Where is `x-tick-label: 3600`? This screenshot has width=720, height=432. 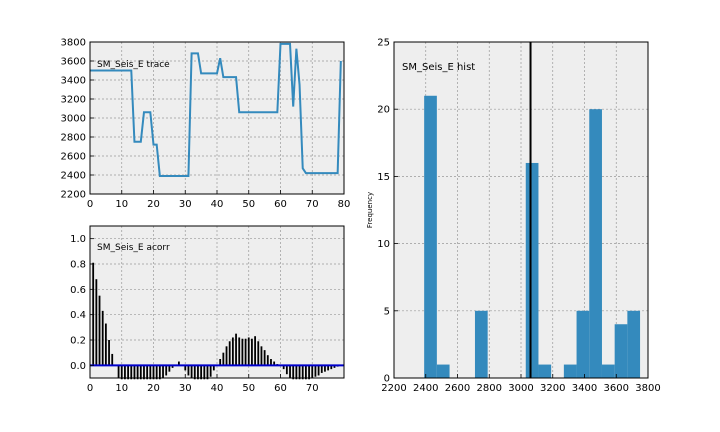 x-tick-label: 3600 is located at coordinates (616, 388).